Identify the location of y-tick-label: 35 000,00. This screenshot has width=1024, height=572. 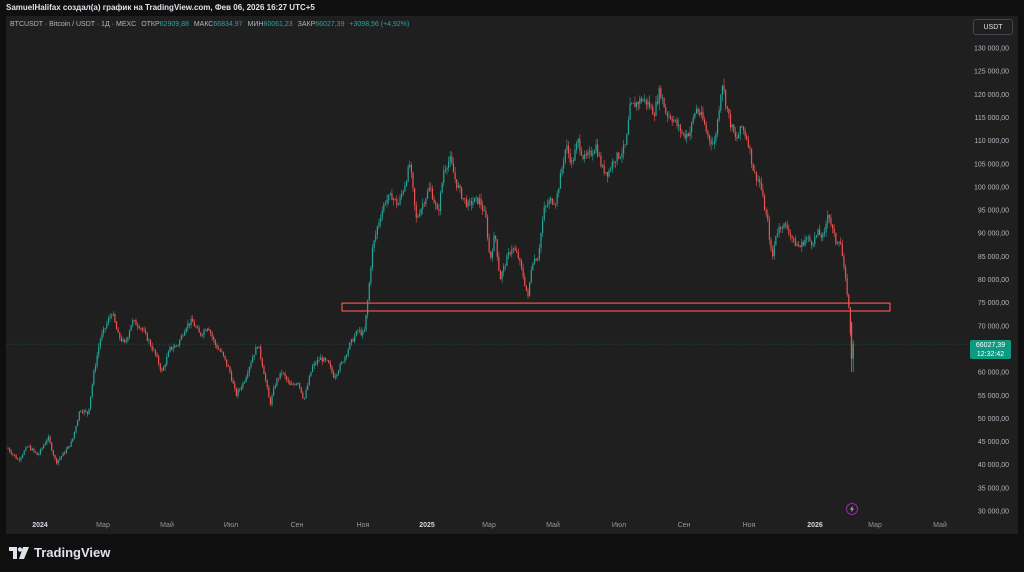
(993, 488).